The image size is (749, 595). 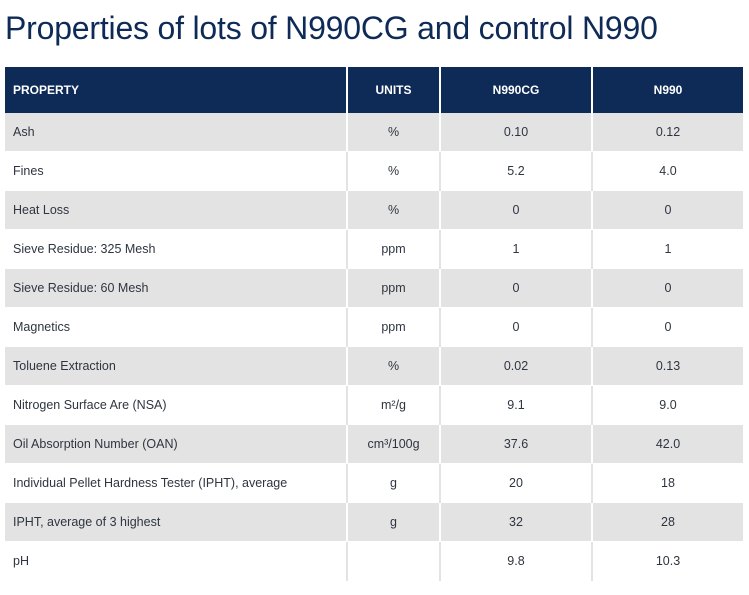 I want to click on header-units: UNITS, so click(x=394, y=90).